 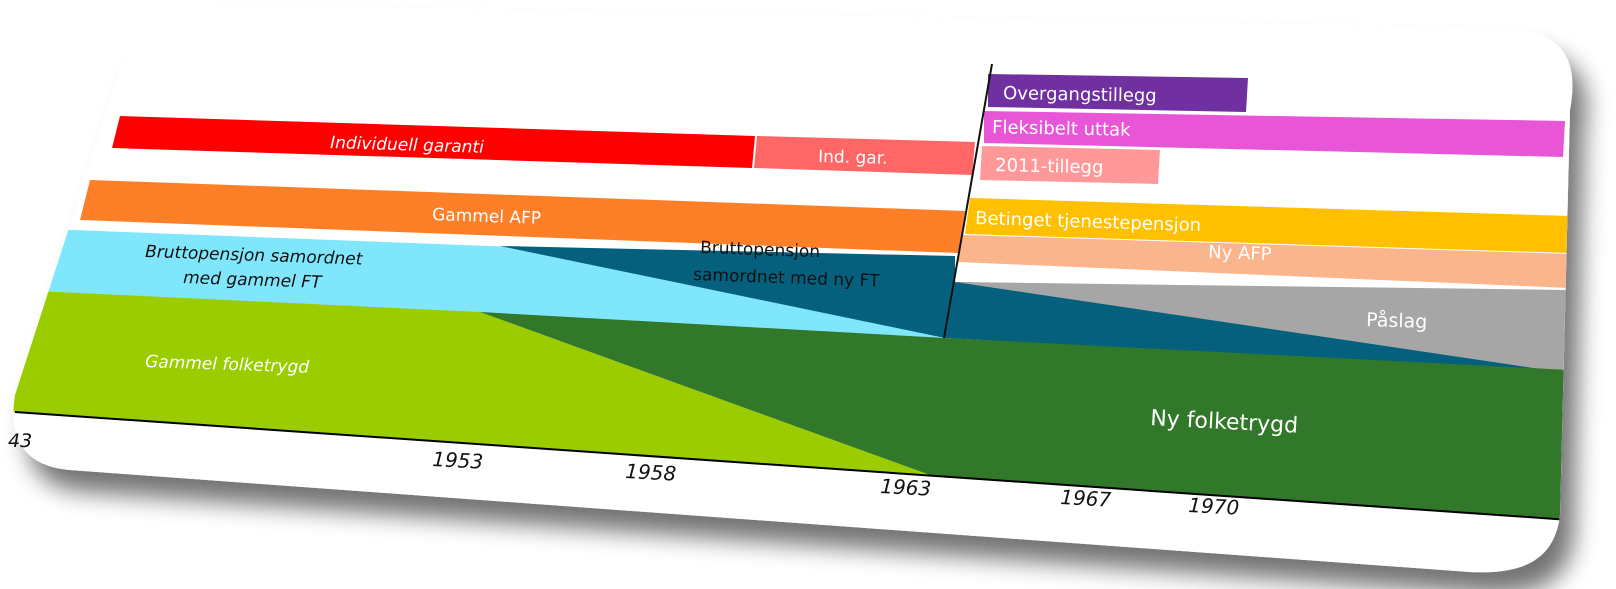 I want to click on band-2011-tillegg, so click(x=1070, y=165).